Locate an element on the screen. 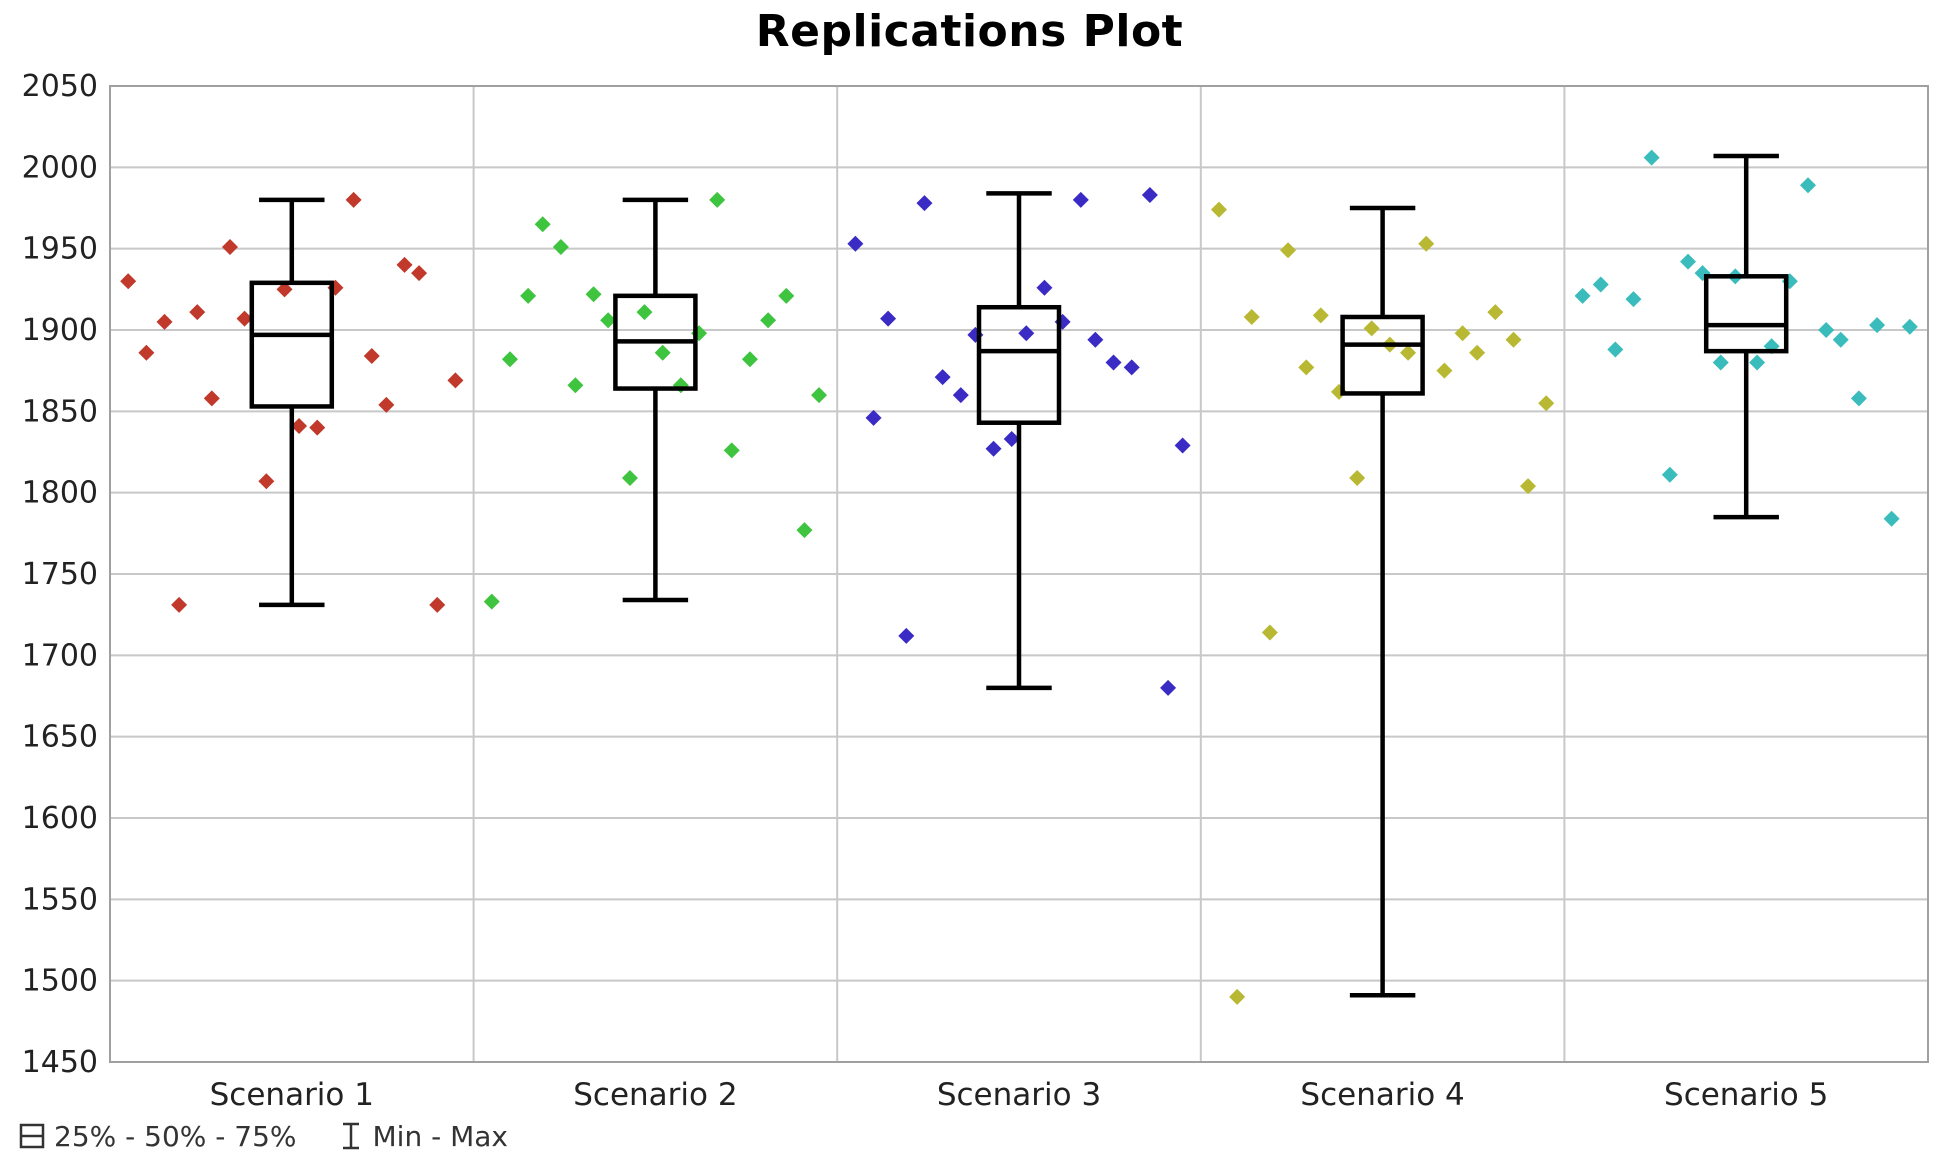 This screenshot has width=1939, height=1173. whisker-icon is located at coordinates (350, 1136).